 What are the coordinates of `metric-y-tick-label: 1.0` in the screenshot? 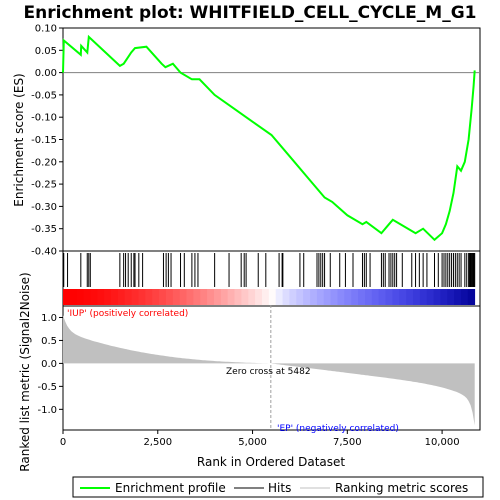 It's located at (49, 318).